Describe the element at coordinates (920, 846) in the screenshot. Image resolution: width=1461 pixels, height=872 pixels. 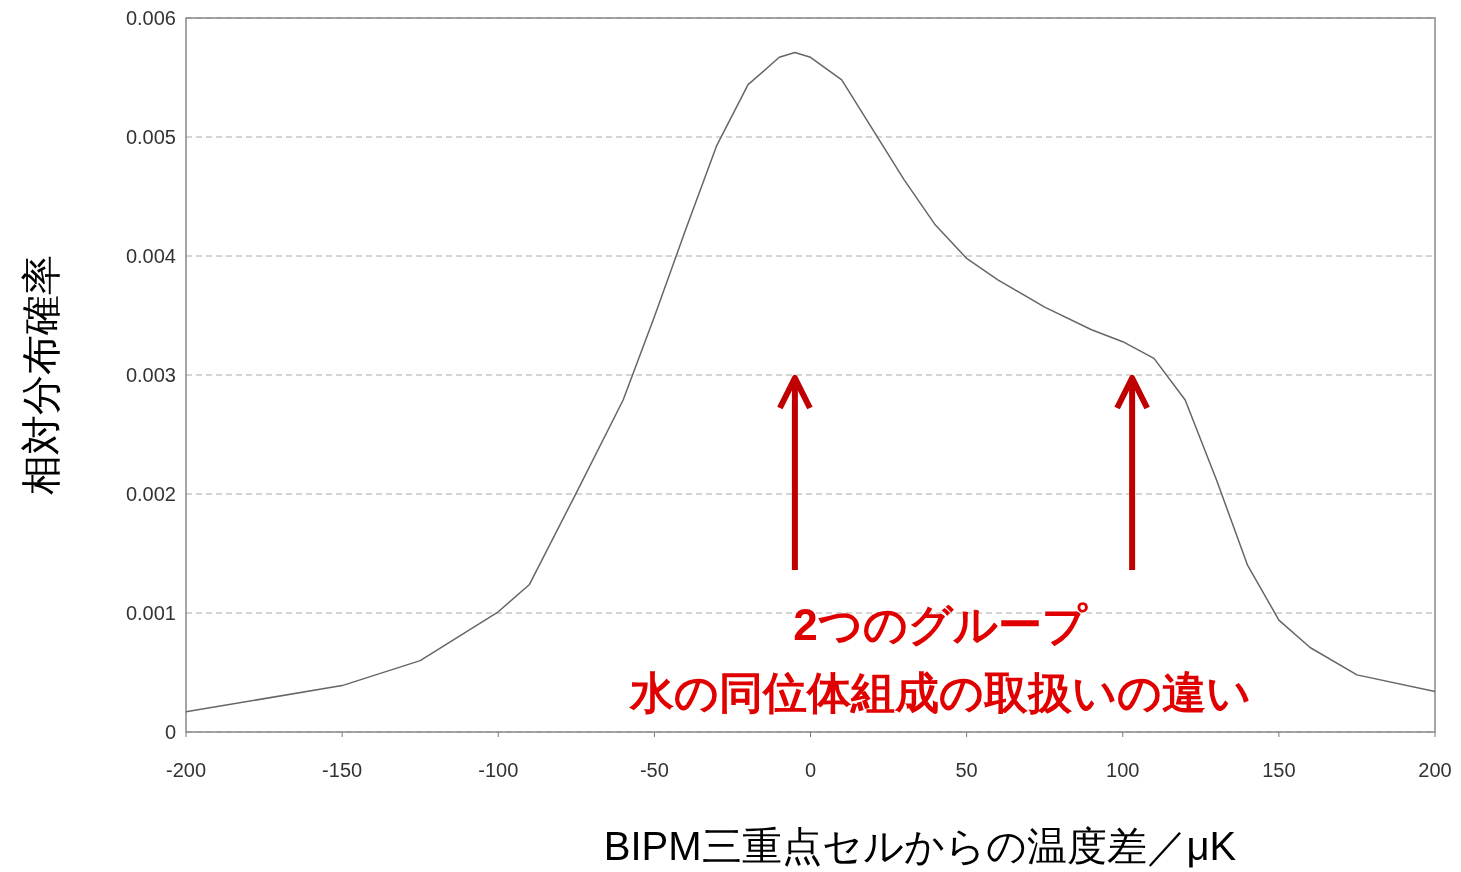
I see `x-axis-title: BIPM三重点セルからの温度差／μK` at that location.